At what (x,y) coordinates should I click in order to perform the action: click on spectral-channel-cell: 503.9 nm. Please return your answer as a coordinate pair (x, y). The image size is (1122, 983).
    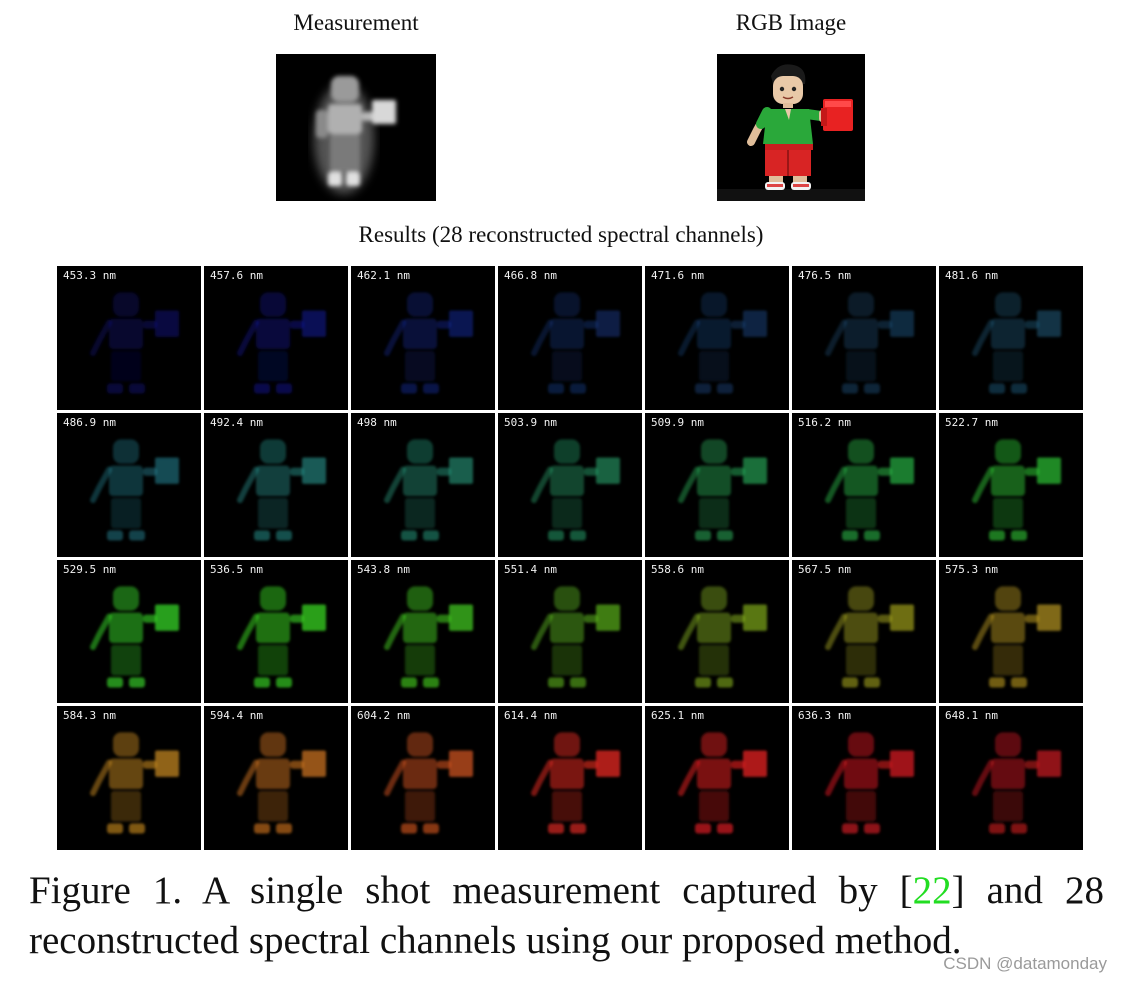
    Looking at the image, I should click on (570, 484).